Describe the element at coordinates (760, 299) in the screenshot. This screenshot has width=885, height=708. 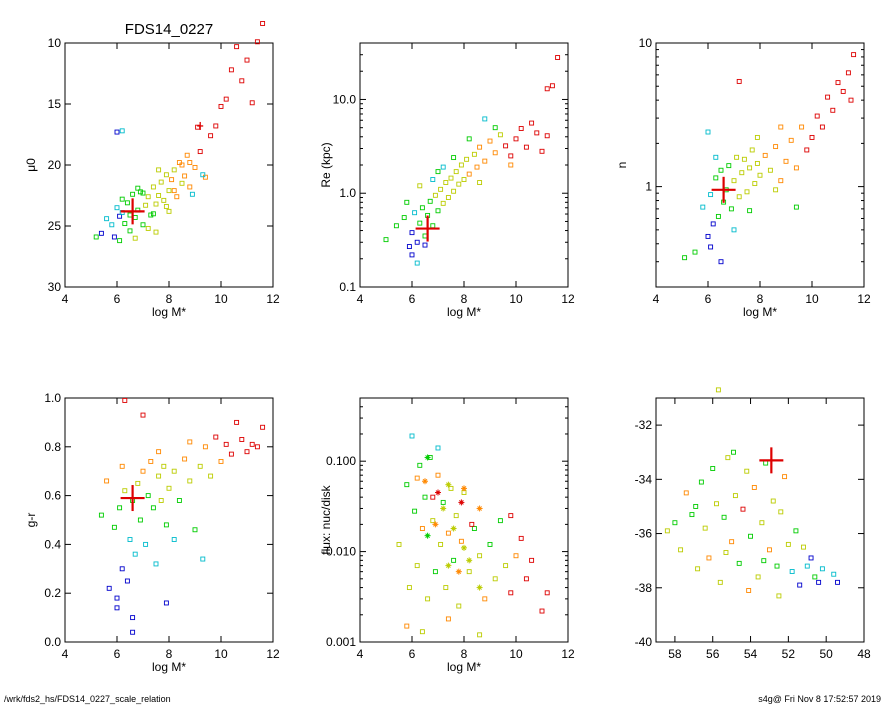
I see `x-tick-label: 8` at that location.